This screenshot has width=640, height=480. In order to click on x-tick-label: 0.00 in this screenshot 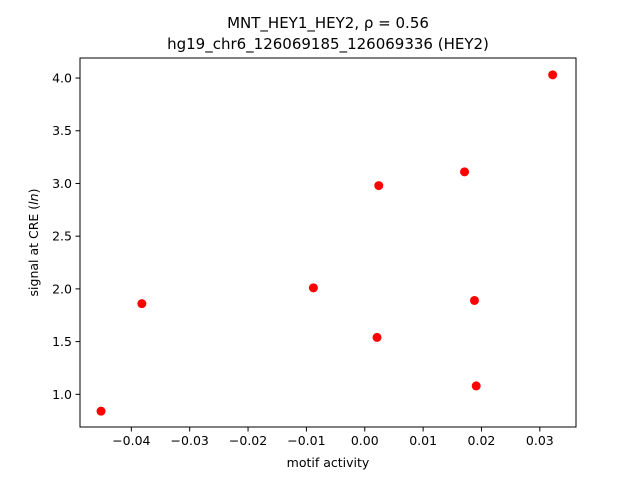, I will do `click(365, 440)`.